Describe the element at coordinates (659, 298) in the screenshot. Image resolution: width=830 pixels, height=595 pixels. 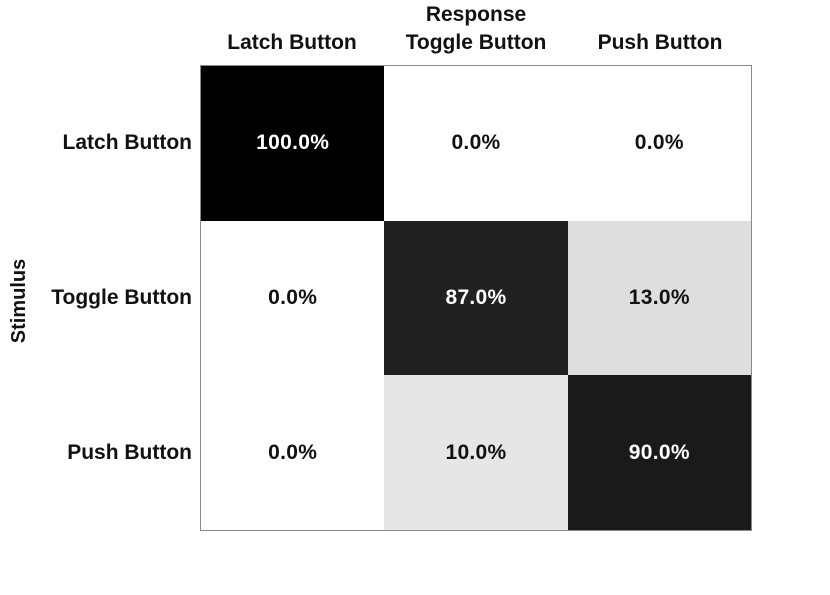
I see `matrix-cell: 13.0%` at that location.